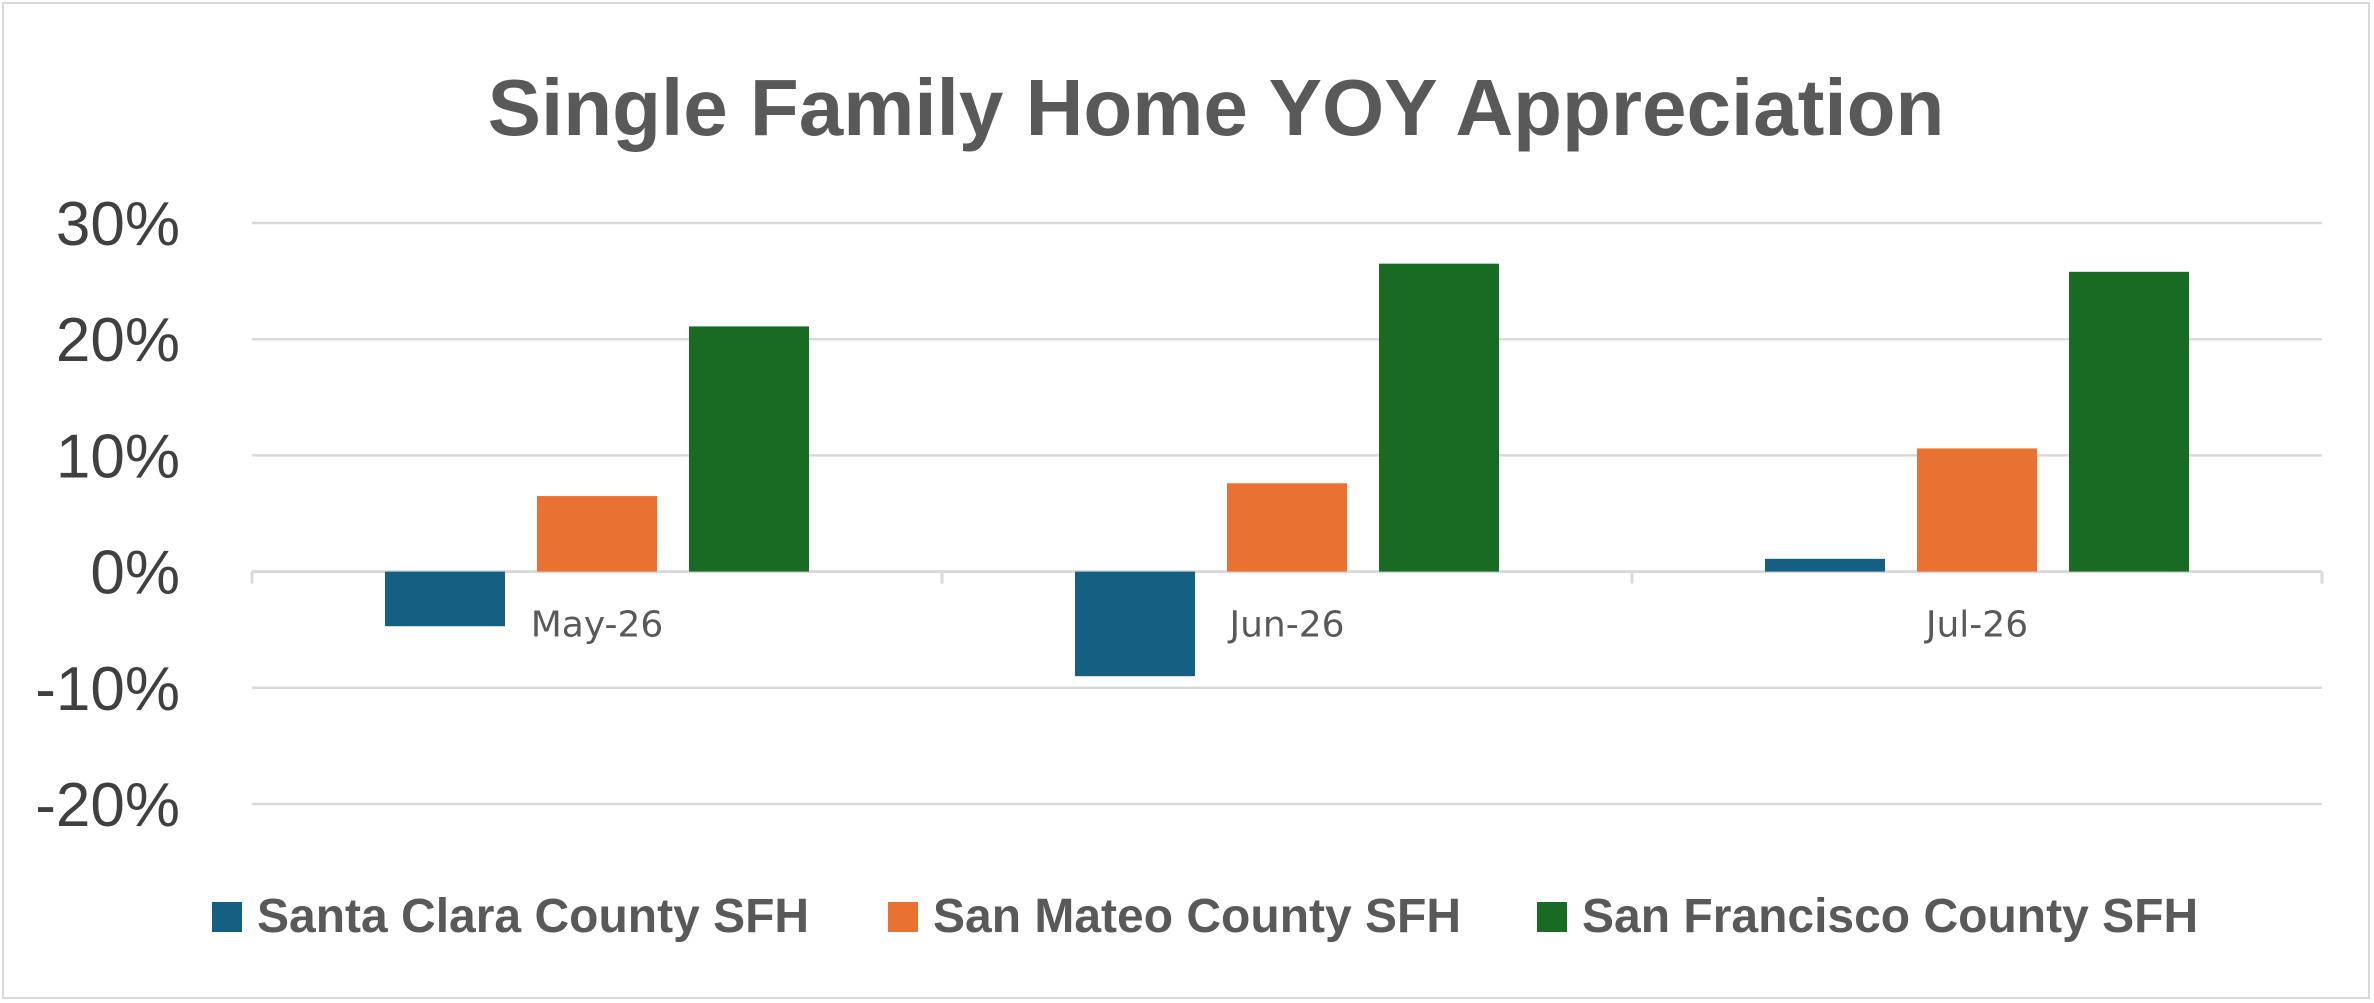 The image size is (2374, 1003). What do you see at coordinates (1890, 916) in the screenshot?
I see `legend-label: San Francisco County SFH` at bounding box center [1890, 916].